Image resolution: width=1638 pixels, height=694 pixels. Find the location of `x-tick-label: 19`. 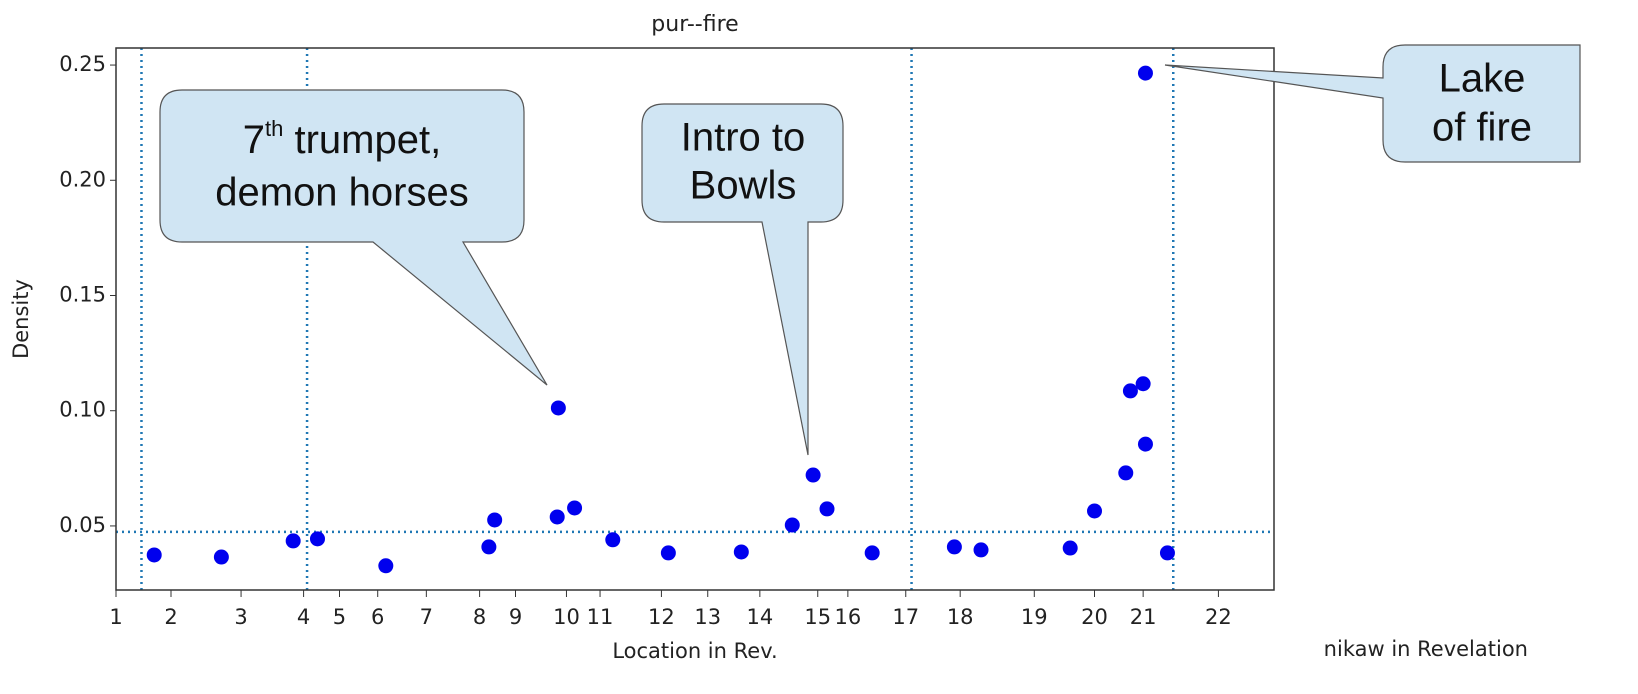

x-tick-label: 19 is located at coordinates (1034, 617).